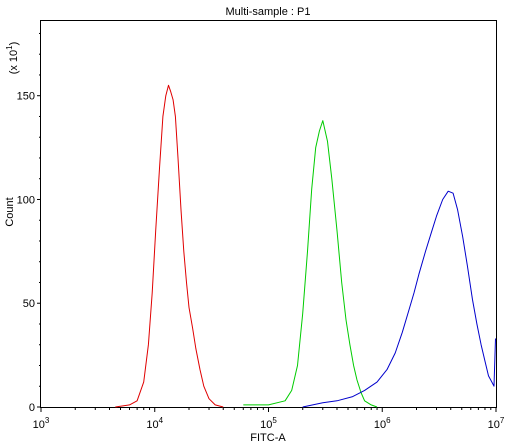  Describe the element at coordinates (14, 44) in the screenshot. I see `y-multiplier-suffix: )` at that location.